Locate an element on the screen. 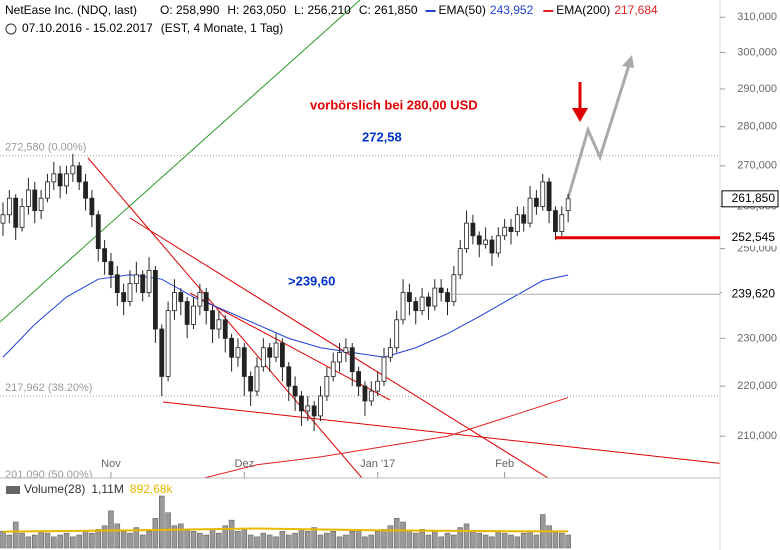 This screenshot has height=550, width=780. trend-line is located at coordinates (441, 432).